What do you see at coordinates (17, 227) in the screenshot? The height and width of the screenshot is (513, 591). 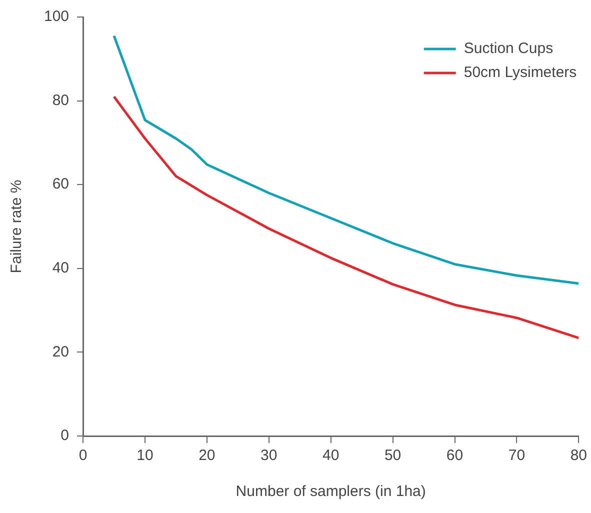 I see `y-axis-title: Failure rate %` at bounding box center [17, 227].